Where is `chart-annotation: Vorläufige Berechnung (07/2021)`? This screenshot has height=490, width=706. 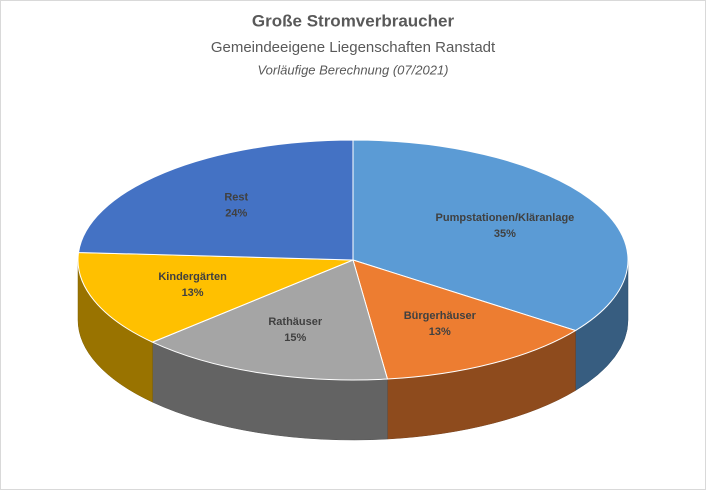 chart-annotation: Vorläufige Berechnung (07/2021) is located at coordinates (352, 69).